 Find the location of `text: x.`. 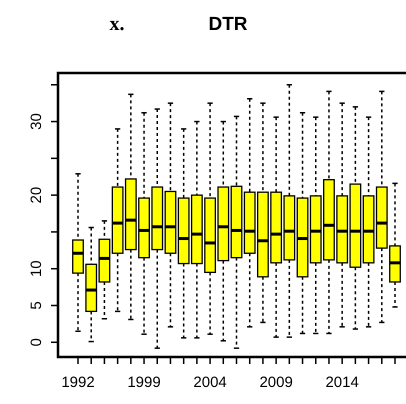

text: x. is located at coordinates (117, 24).